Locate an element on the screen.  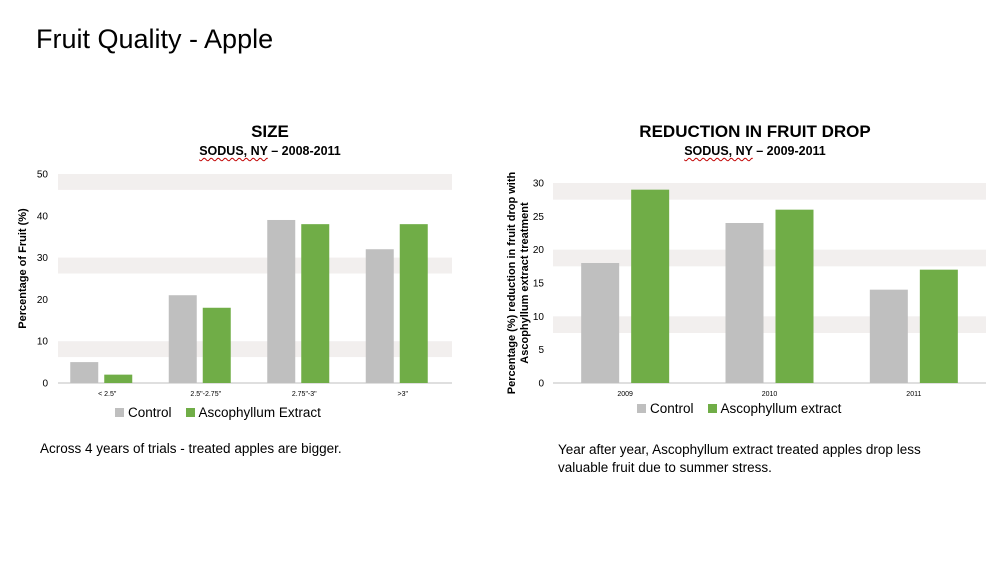
size-chart-subtitle-dates: – 2008-2011 is located at coordinates (304, 151).